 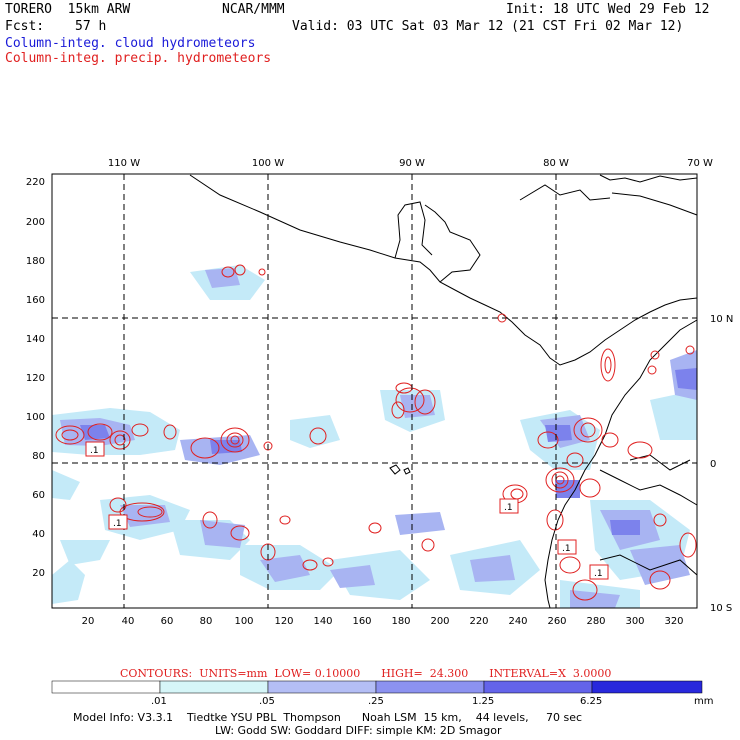 I want to click on y-tick: 160, so click(x=35, y=300).